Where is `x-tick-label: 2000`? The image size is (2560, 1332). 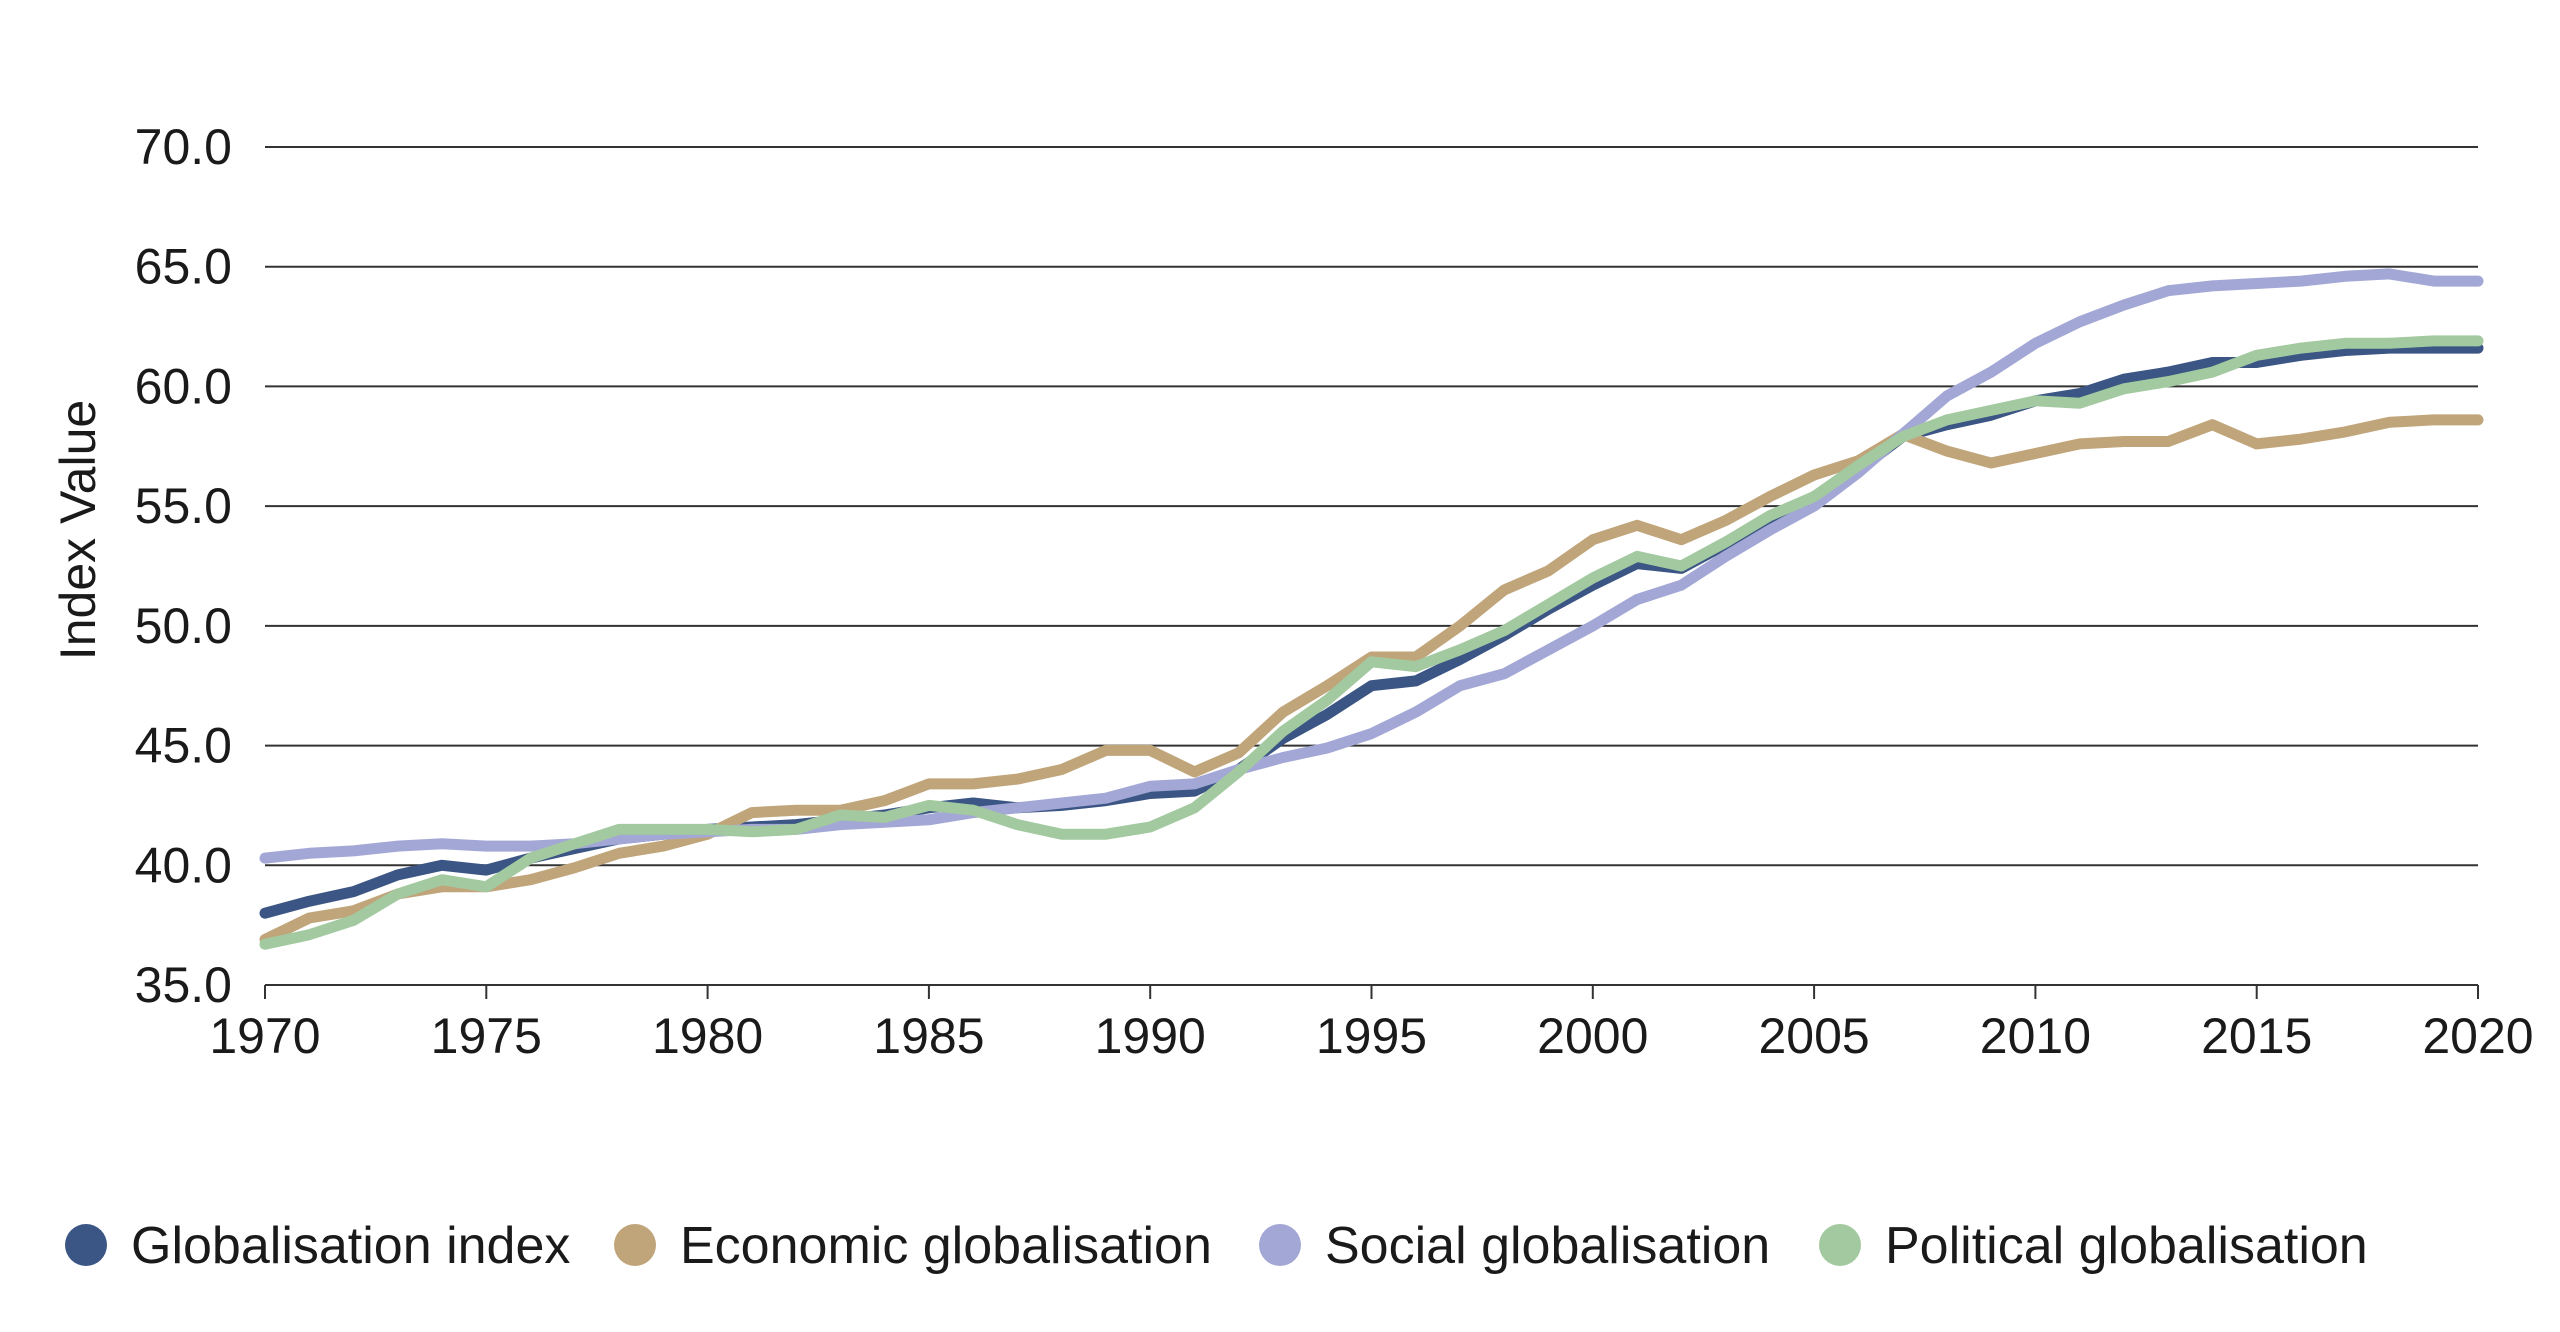
x-tick-label: 2000 is located at coordinates (1592, 1036).